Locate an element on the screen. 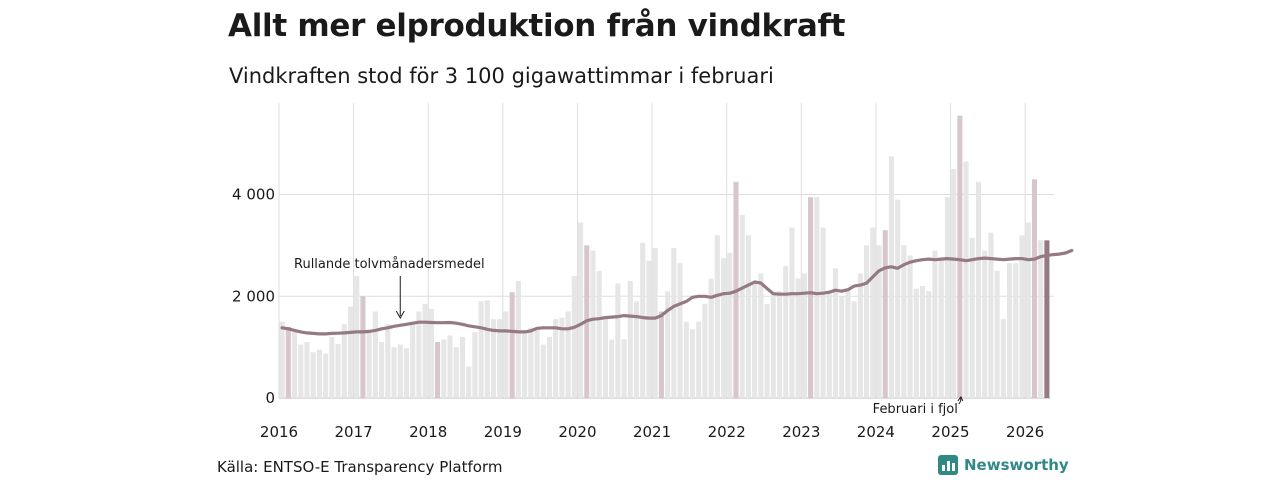  y-tick-label: 2 000 is located at coordinates (253, 296).